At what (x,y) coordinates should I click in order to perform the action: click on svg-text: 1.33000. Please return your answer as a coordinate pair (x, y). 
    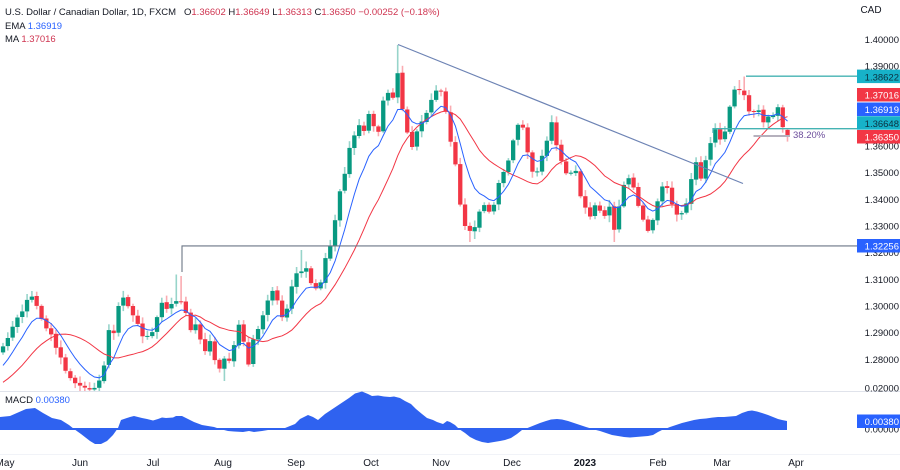
    Looking at the image, I should click on (882, 227).